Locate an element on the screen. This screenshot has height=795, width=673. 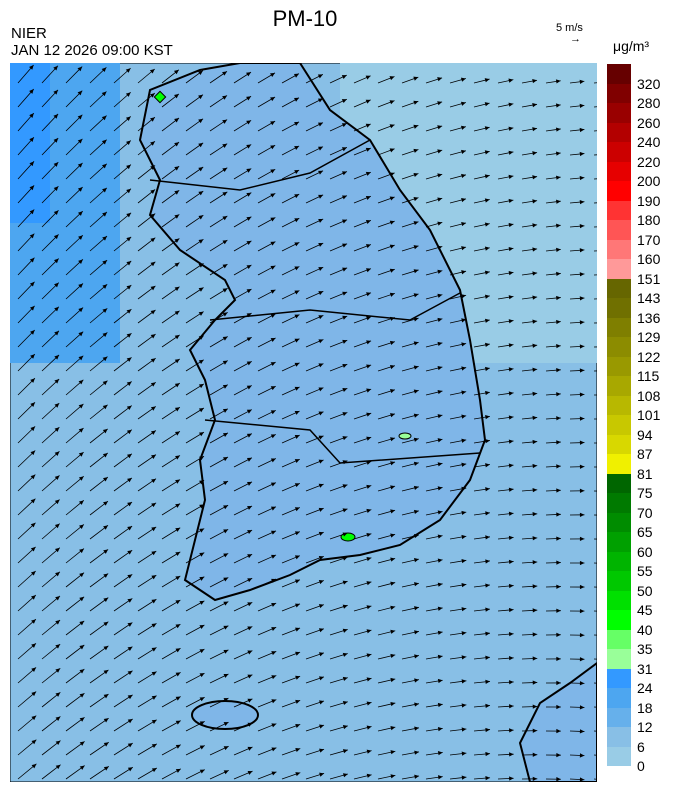
colorbar-label: 129 is located at coordinates (649, 337).